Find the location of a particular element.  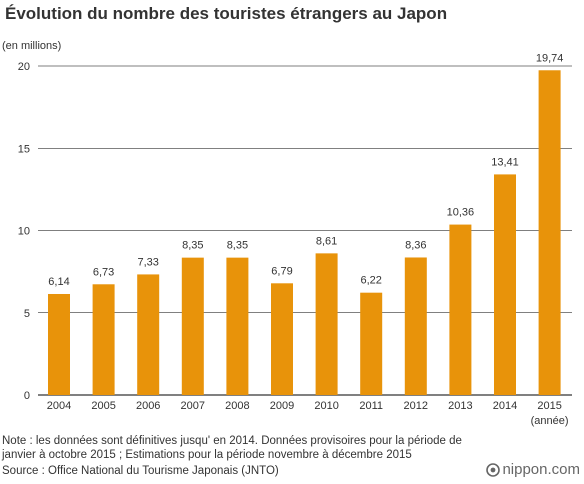

y-tick-label: 20 is located at coordinates (24, 67).